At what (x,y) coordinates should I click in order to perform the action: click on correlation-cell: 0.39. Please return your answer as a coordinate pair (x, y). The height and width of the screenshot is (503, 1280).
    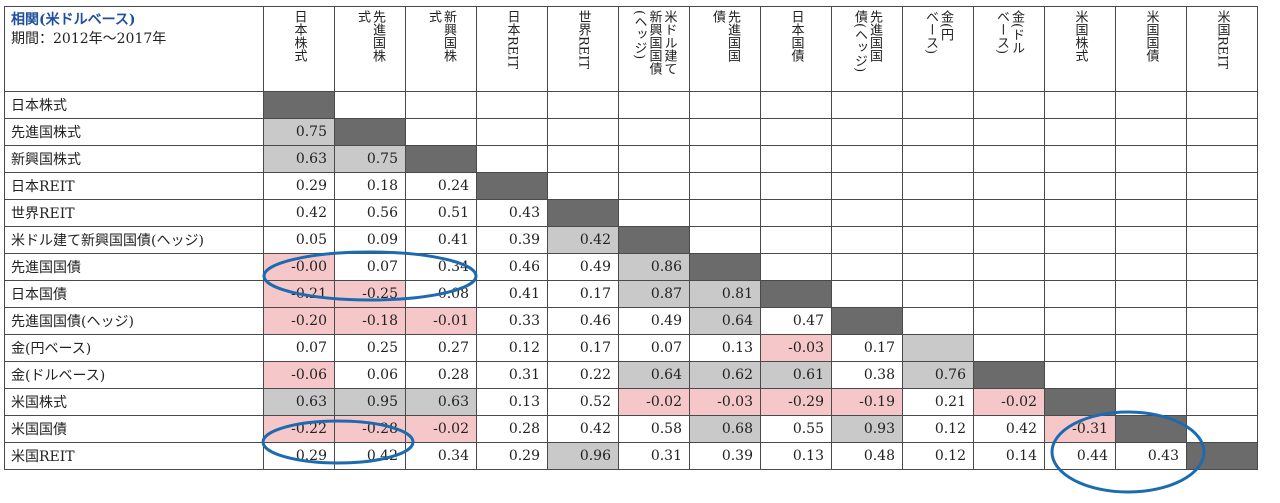
    Looking at the image, I should click on (725, 456).